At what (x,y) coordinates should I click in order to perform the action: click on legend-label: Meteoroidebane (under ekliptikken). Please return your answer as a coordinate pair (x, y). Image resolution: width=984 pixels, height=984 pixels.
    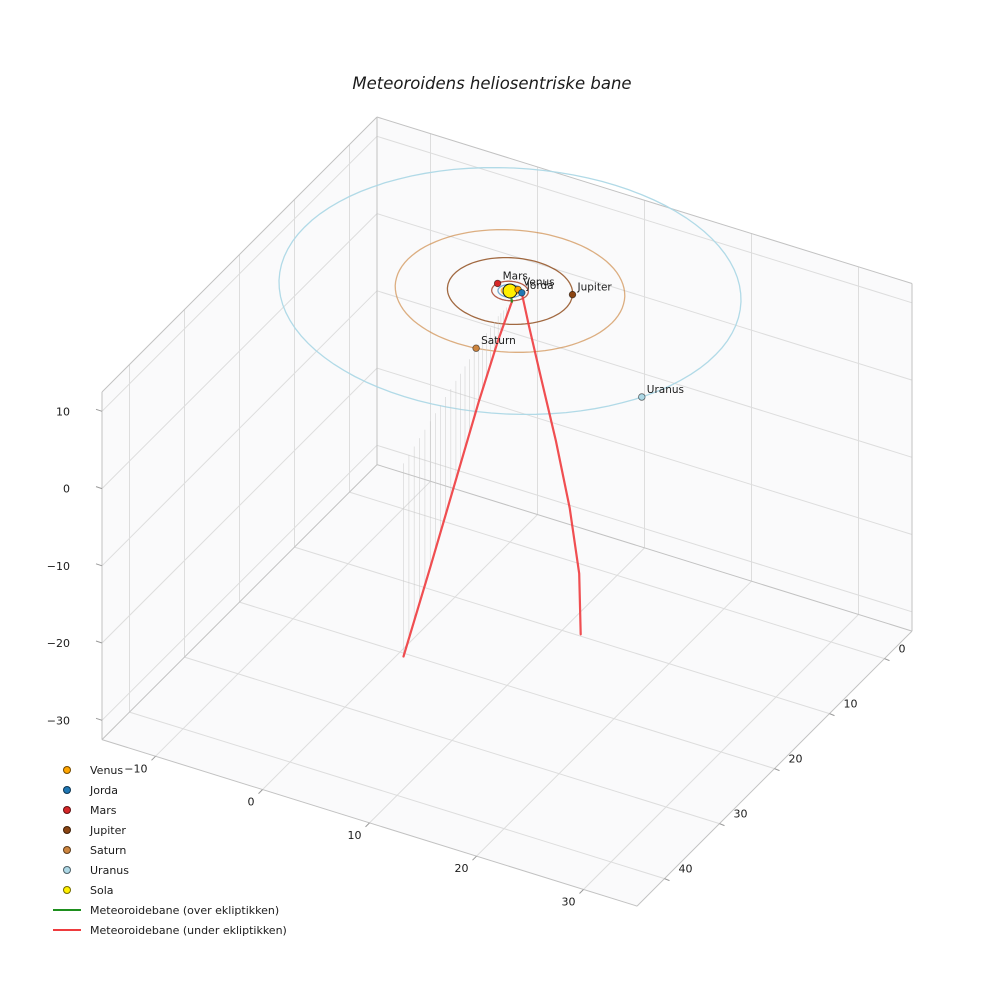
    Looking at the image, I should click on (188, 930).